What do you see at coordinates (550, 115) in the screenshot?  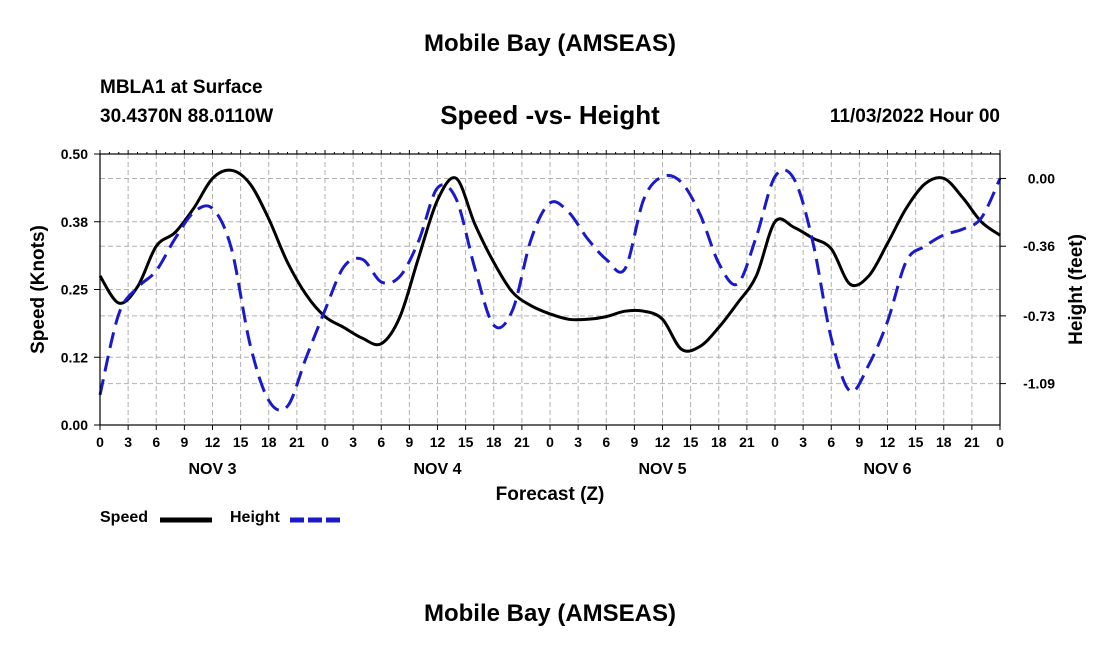 I see `chart-subtitle: Speed -vs- Height` at bounding box center [550, 115].